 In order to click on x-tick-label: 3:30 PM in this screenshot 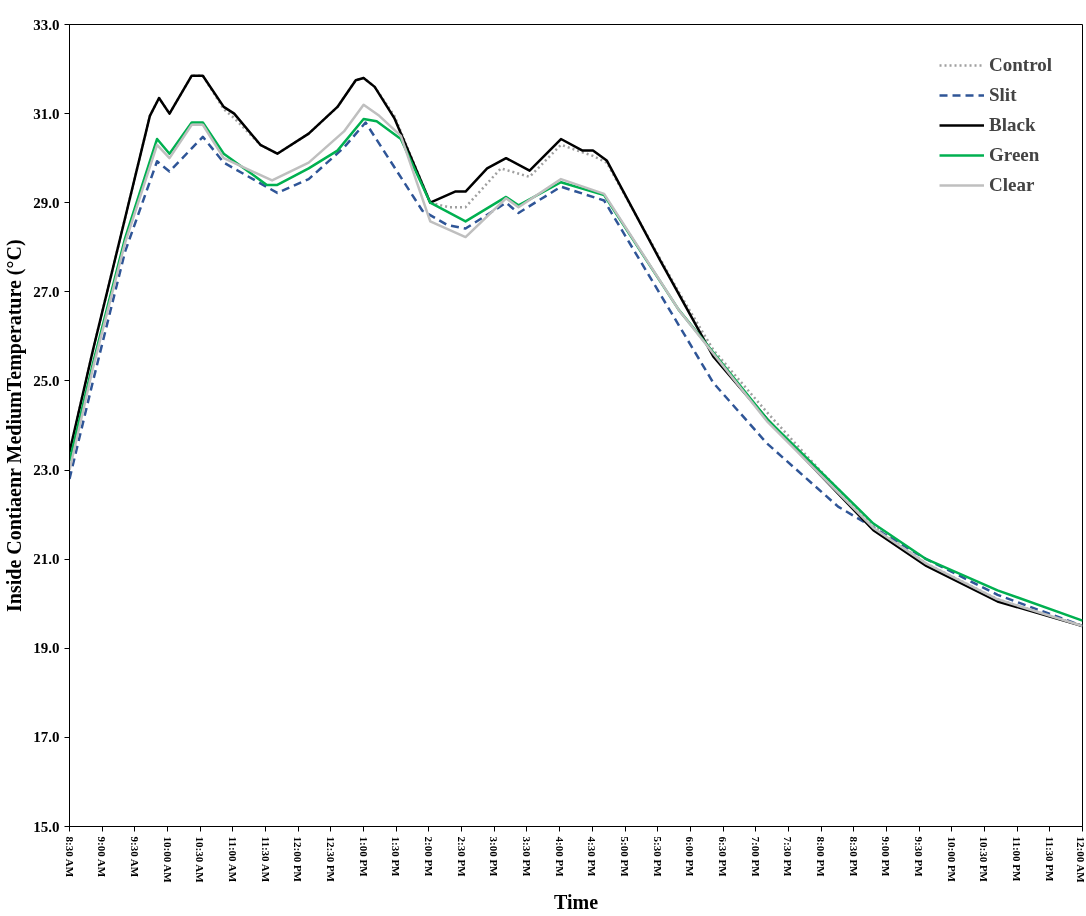, I will do `click(526, 857)`.